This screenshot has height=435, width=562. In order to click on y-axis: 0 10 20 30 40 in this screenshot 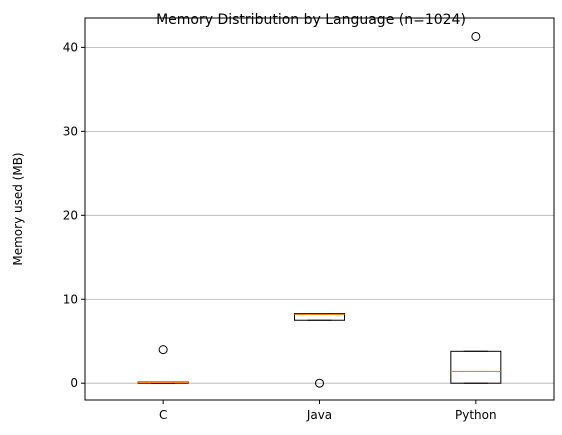, I will do `click(74, 215)`.